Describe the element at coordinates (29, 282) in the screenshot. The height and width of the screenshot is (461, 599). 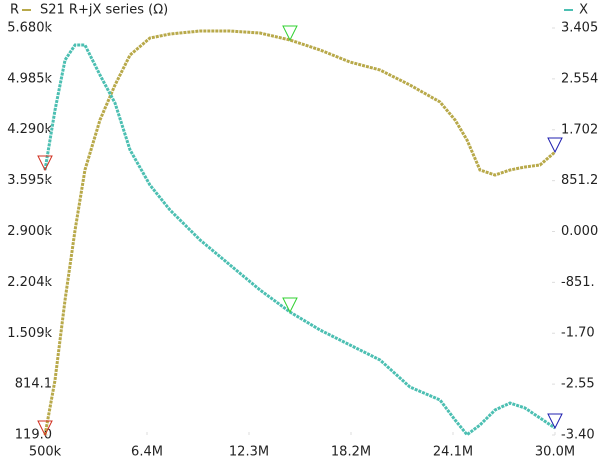
I see `y-tick-label: 2.204k` at that location.